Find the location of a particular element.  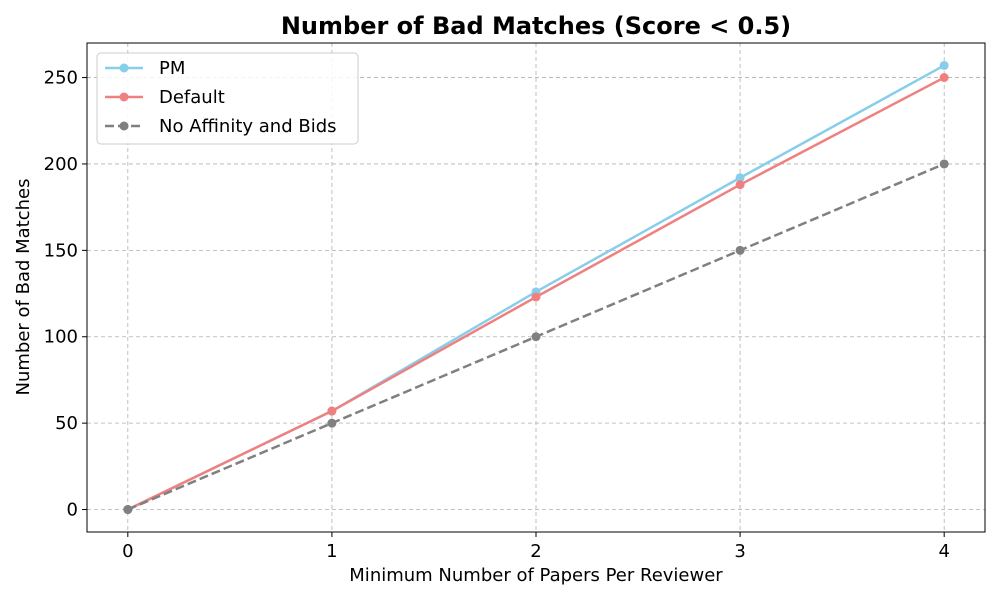

legend: PM Default No Affinity and Bids is located at coordinates (227, 98).